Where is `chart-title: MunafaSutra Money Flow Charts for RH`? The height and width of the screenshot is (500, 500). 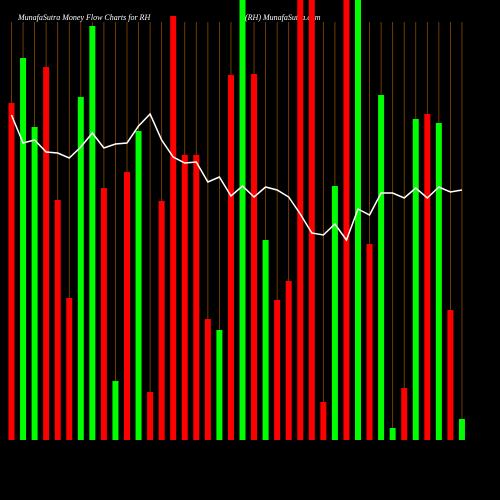
chart-title: MunafaSutra Money Flow Charts for RH is located at coordinates (84, 17).